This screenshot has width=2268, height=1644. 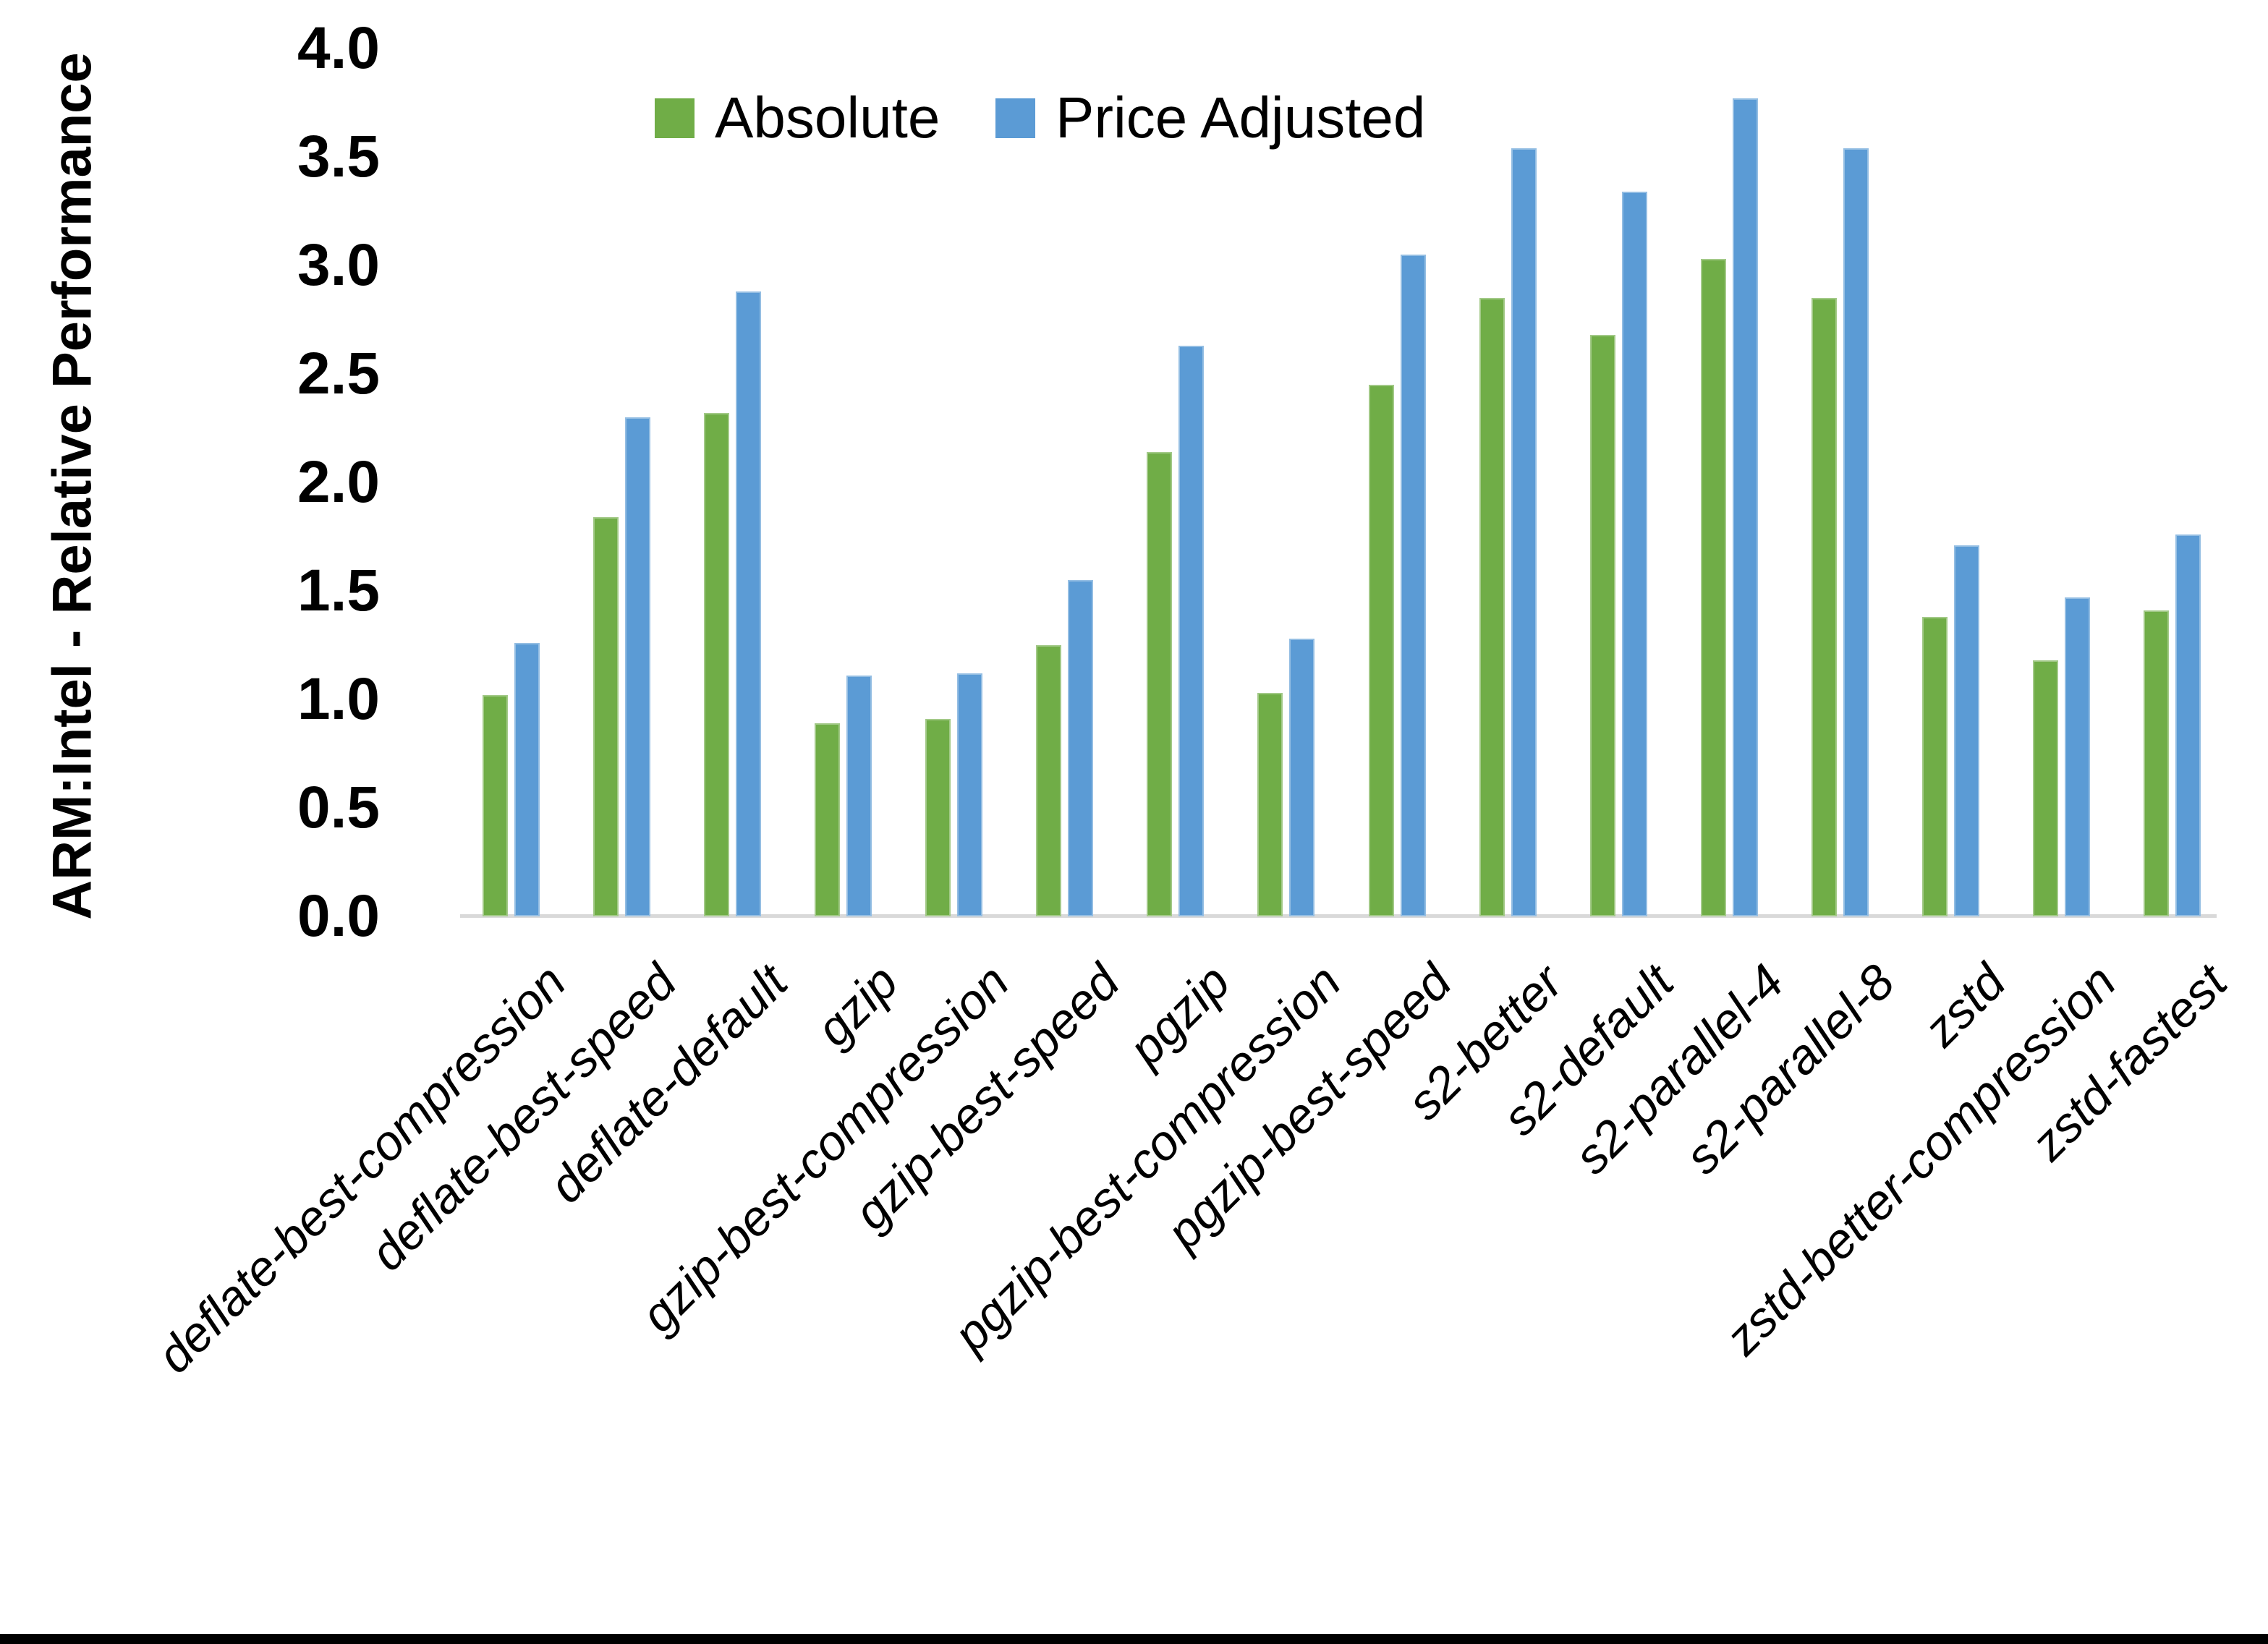 What do you see at coordinates (338, 807) in the screenshot?
I see `y-tick-label: 0.5` at bounding box center [338, 807].